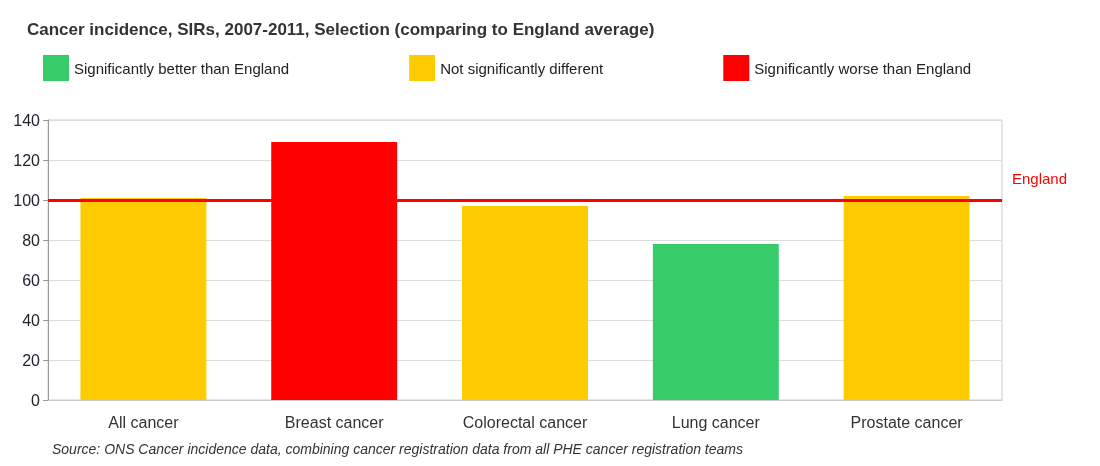  Describe the element at coordinates (31, 320) in the screenshot. I see `y-tick-label: 40` at that location.